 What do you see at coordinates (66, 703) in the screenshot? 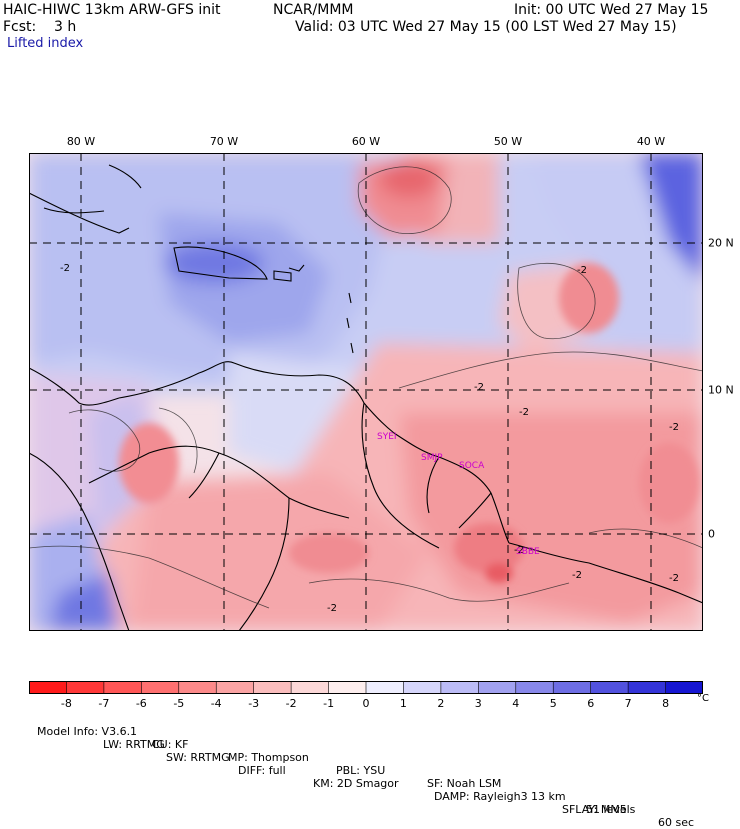
I see `colorbar-tick-label: -8` at bounding box center [66, 703].